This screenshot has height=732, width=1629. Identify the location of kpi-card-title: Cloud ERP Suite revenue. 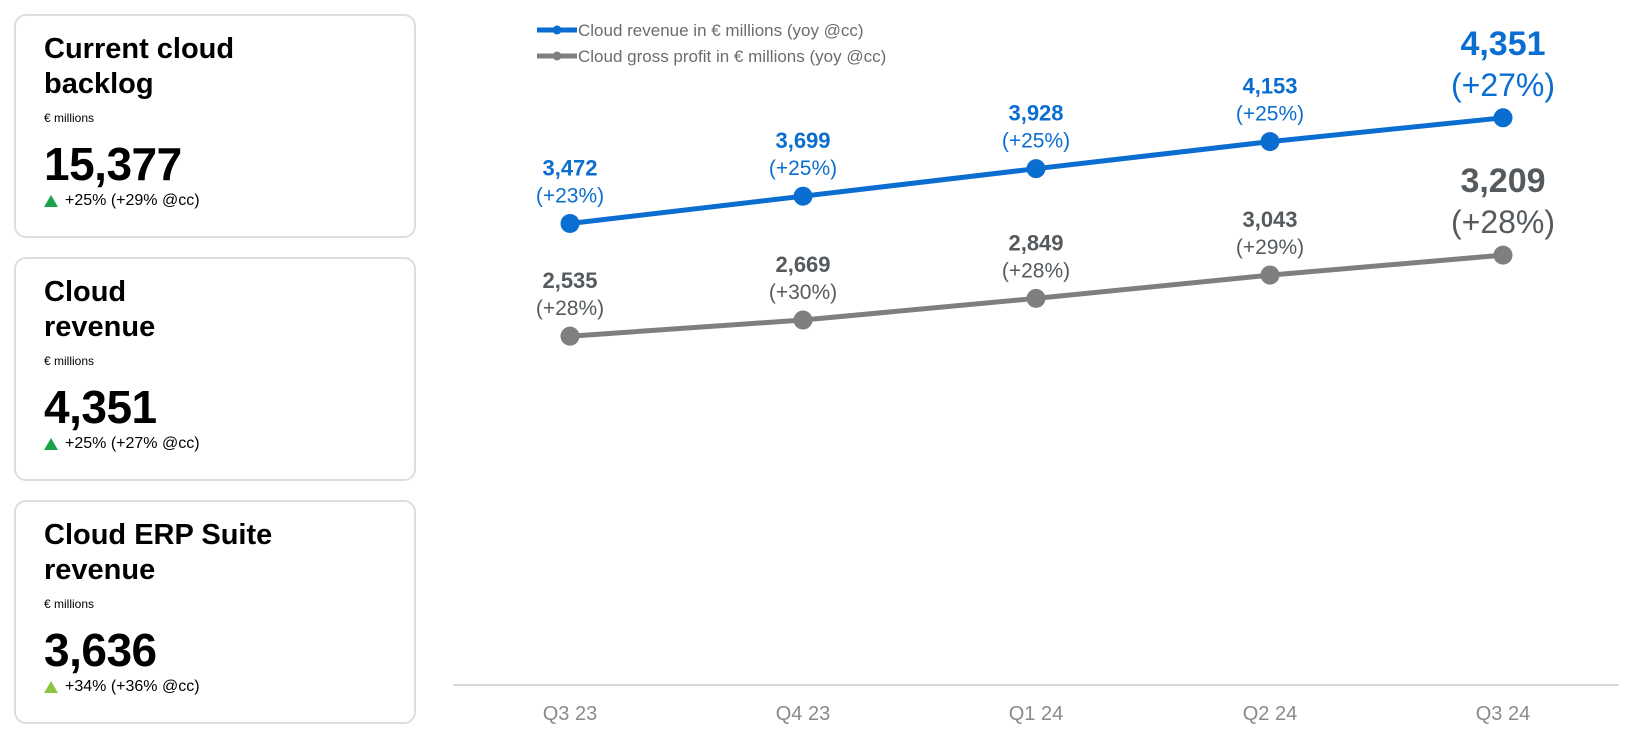
(158, 552).